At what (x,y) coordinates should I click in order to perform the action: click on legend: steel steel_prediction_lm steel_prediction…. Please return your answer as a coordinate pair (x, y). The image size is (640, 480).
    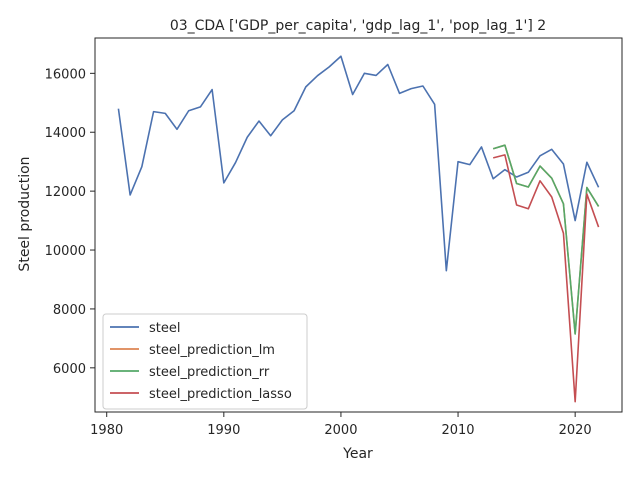
    Looking at the image, I should click on (205, 361).